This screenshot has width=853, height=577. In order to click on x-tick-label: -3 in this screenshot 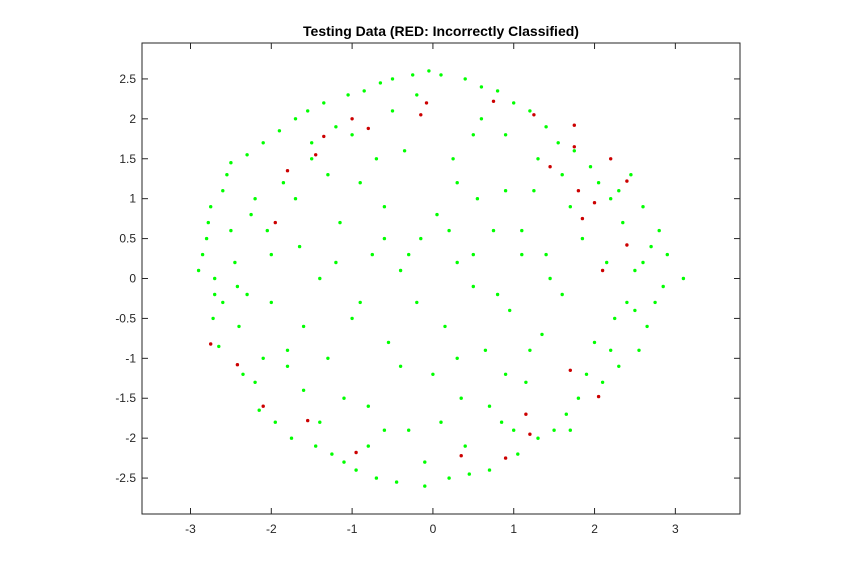, I will do `click(190, 529)`.